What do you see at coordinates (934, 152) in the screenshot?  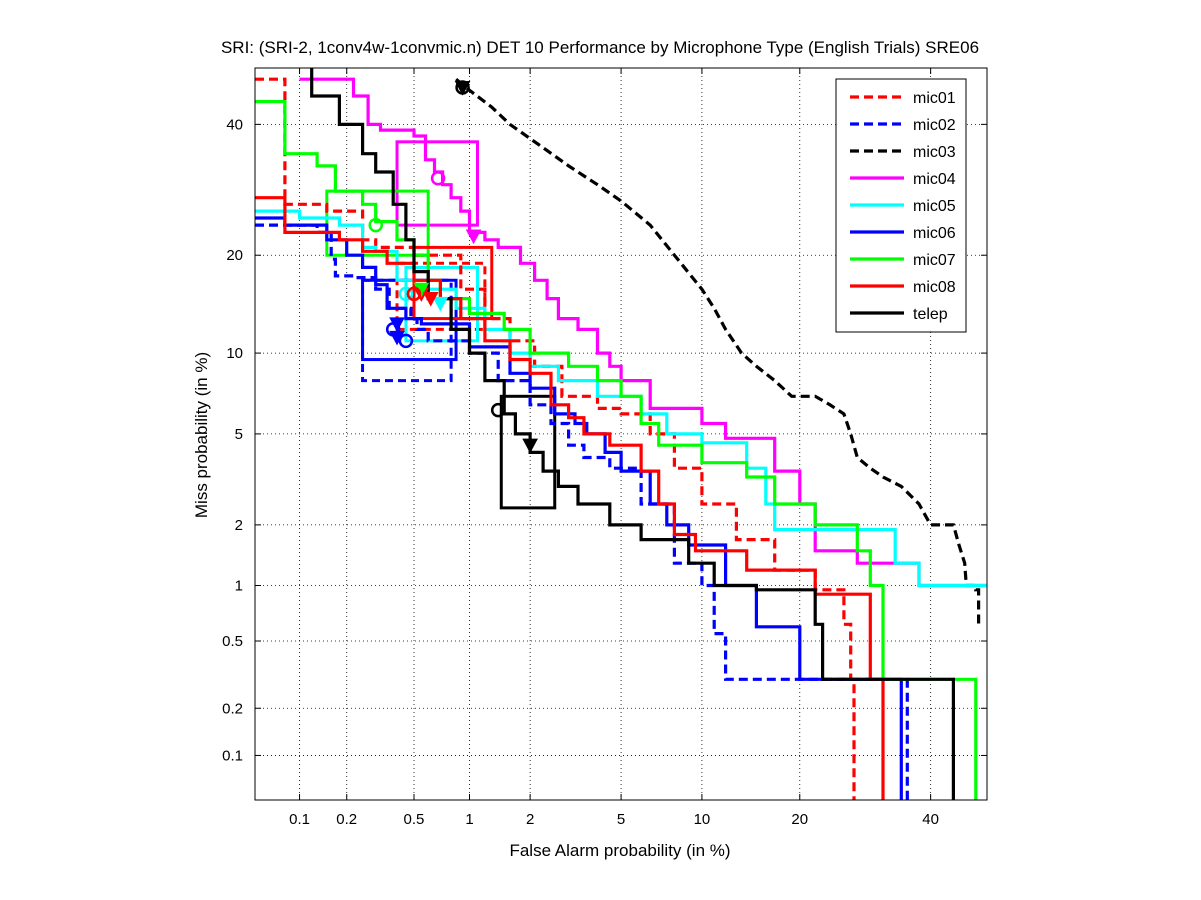 I see `legend-label-mic03: mic03` at bounding box center [934, 152].